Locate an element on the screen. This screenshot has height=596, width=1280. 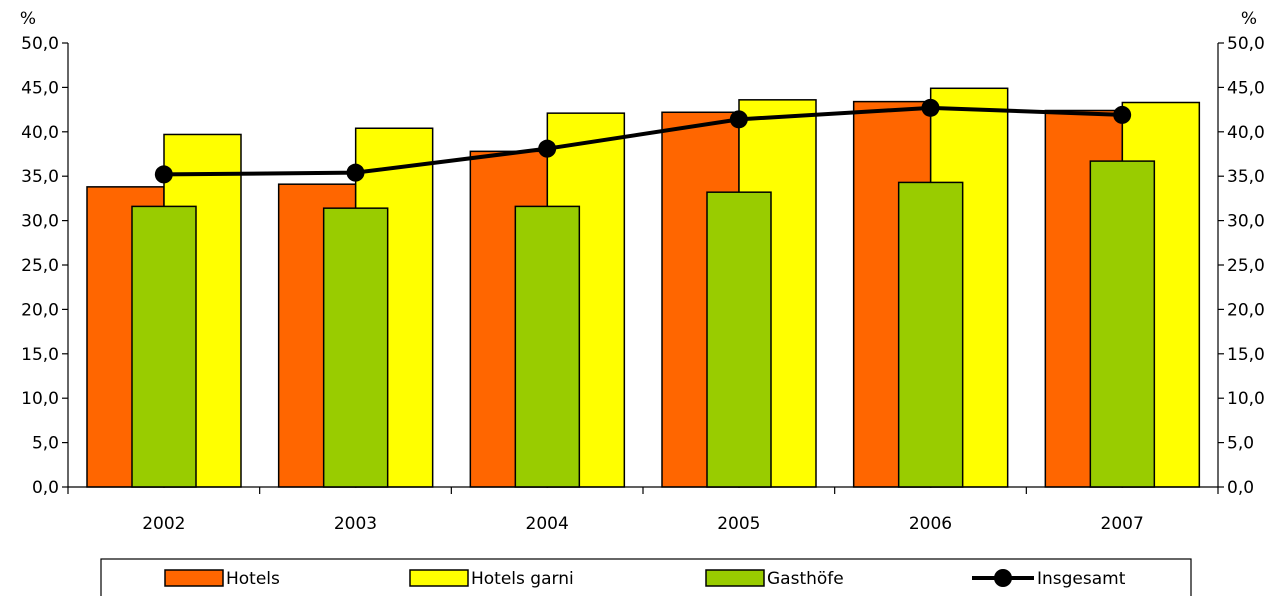
y-tick-label-left: 0,0 is located at coordinates (45, 488).